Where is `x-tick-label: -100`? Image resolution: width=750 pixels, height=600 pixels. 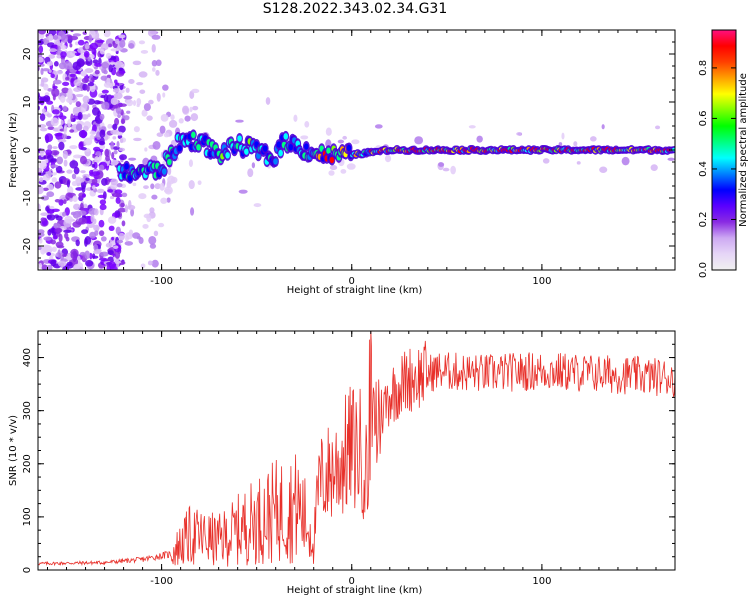 x-tick-label: -100 is located at coordinates (161, 581).